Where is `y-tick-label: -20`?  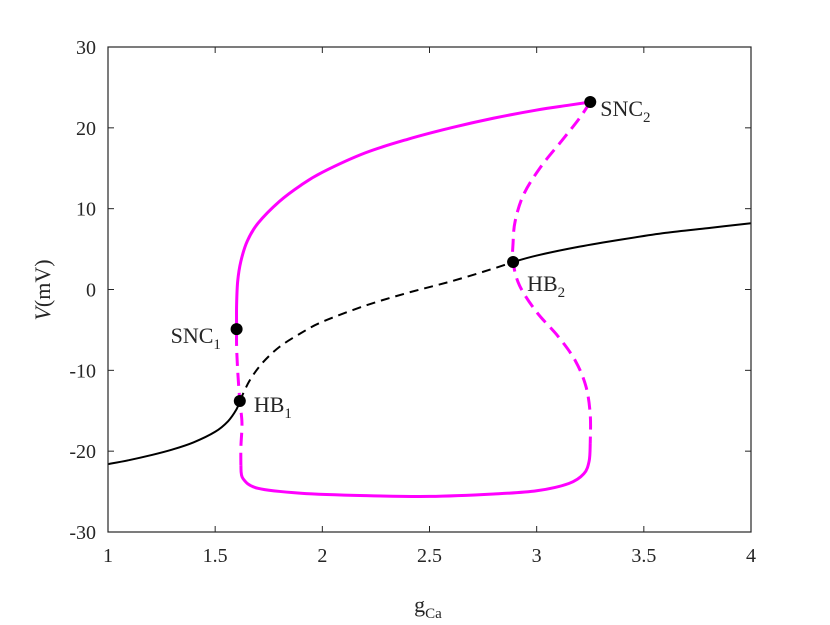 y-tick-label: -20 is located at coordinates (82, 452).